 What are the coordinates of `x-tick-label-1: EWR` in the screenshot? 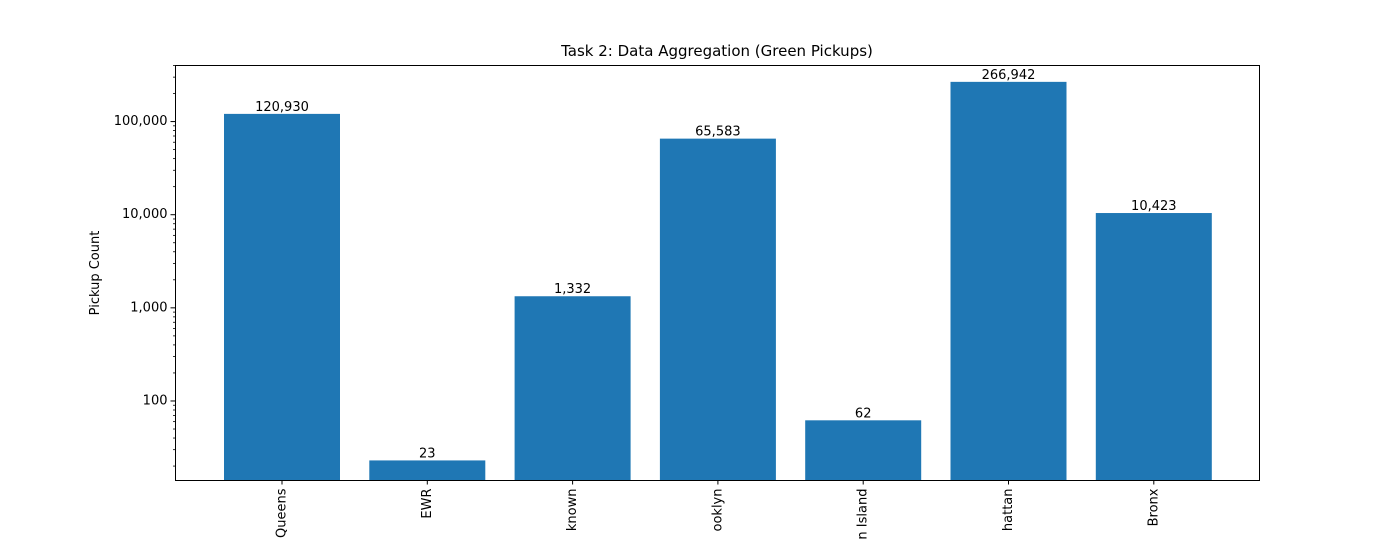 It's located at (427, 504).